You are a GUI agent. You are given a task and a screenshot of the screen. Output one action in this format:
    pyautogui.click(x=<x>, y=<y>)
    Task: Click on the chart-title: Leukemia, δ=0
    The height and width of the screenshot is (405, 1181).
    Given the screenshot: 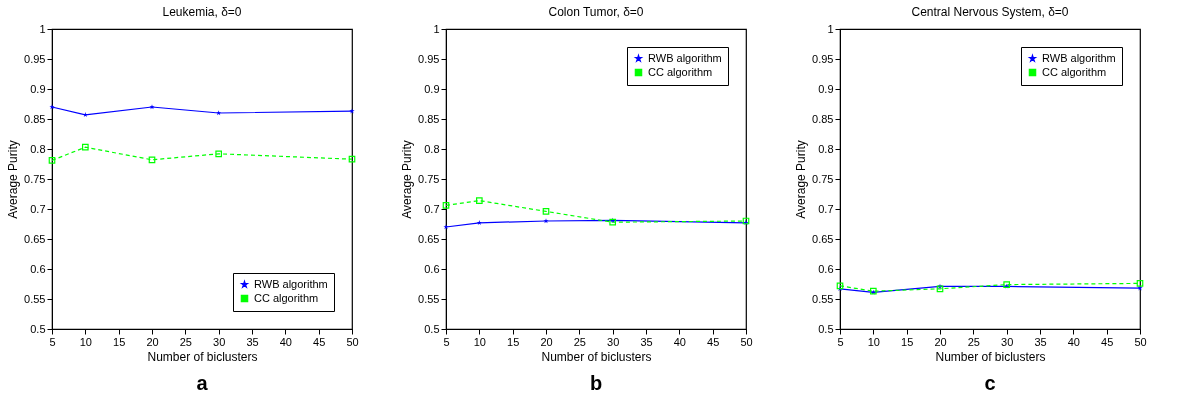 What is the action you would take?
    pyautogui.click(x=202, y=12)
    